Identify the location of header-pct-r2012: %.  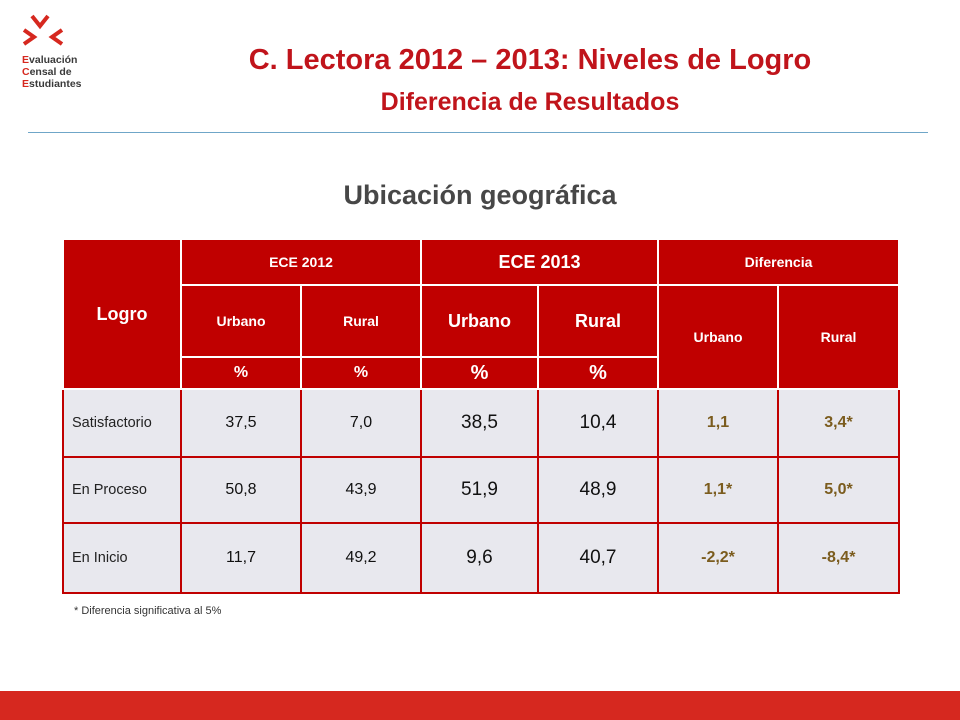
(361, 373).